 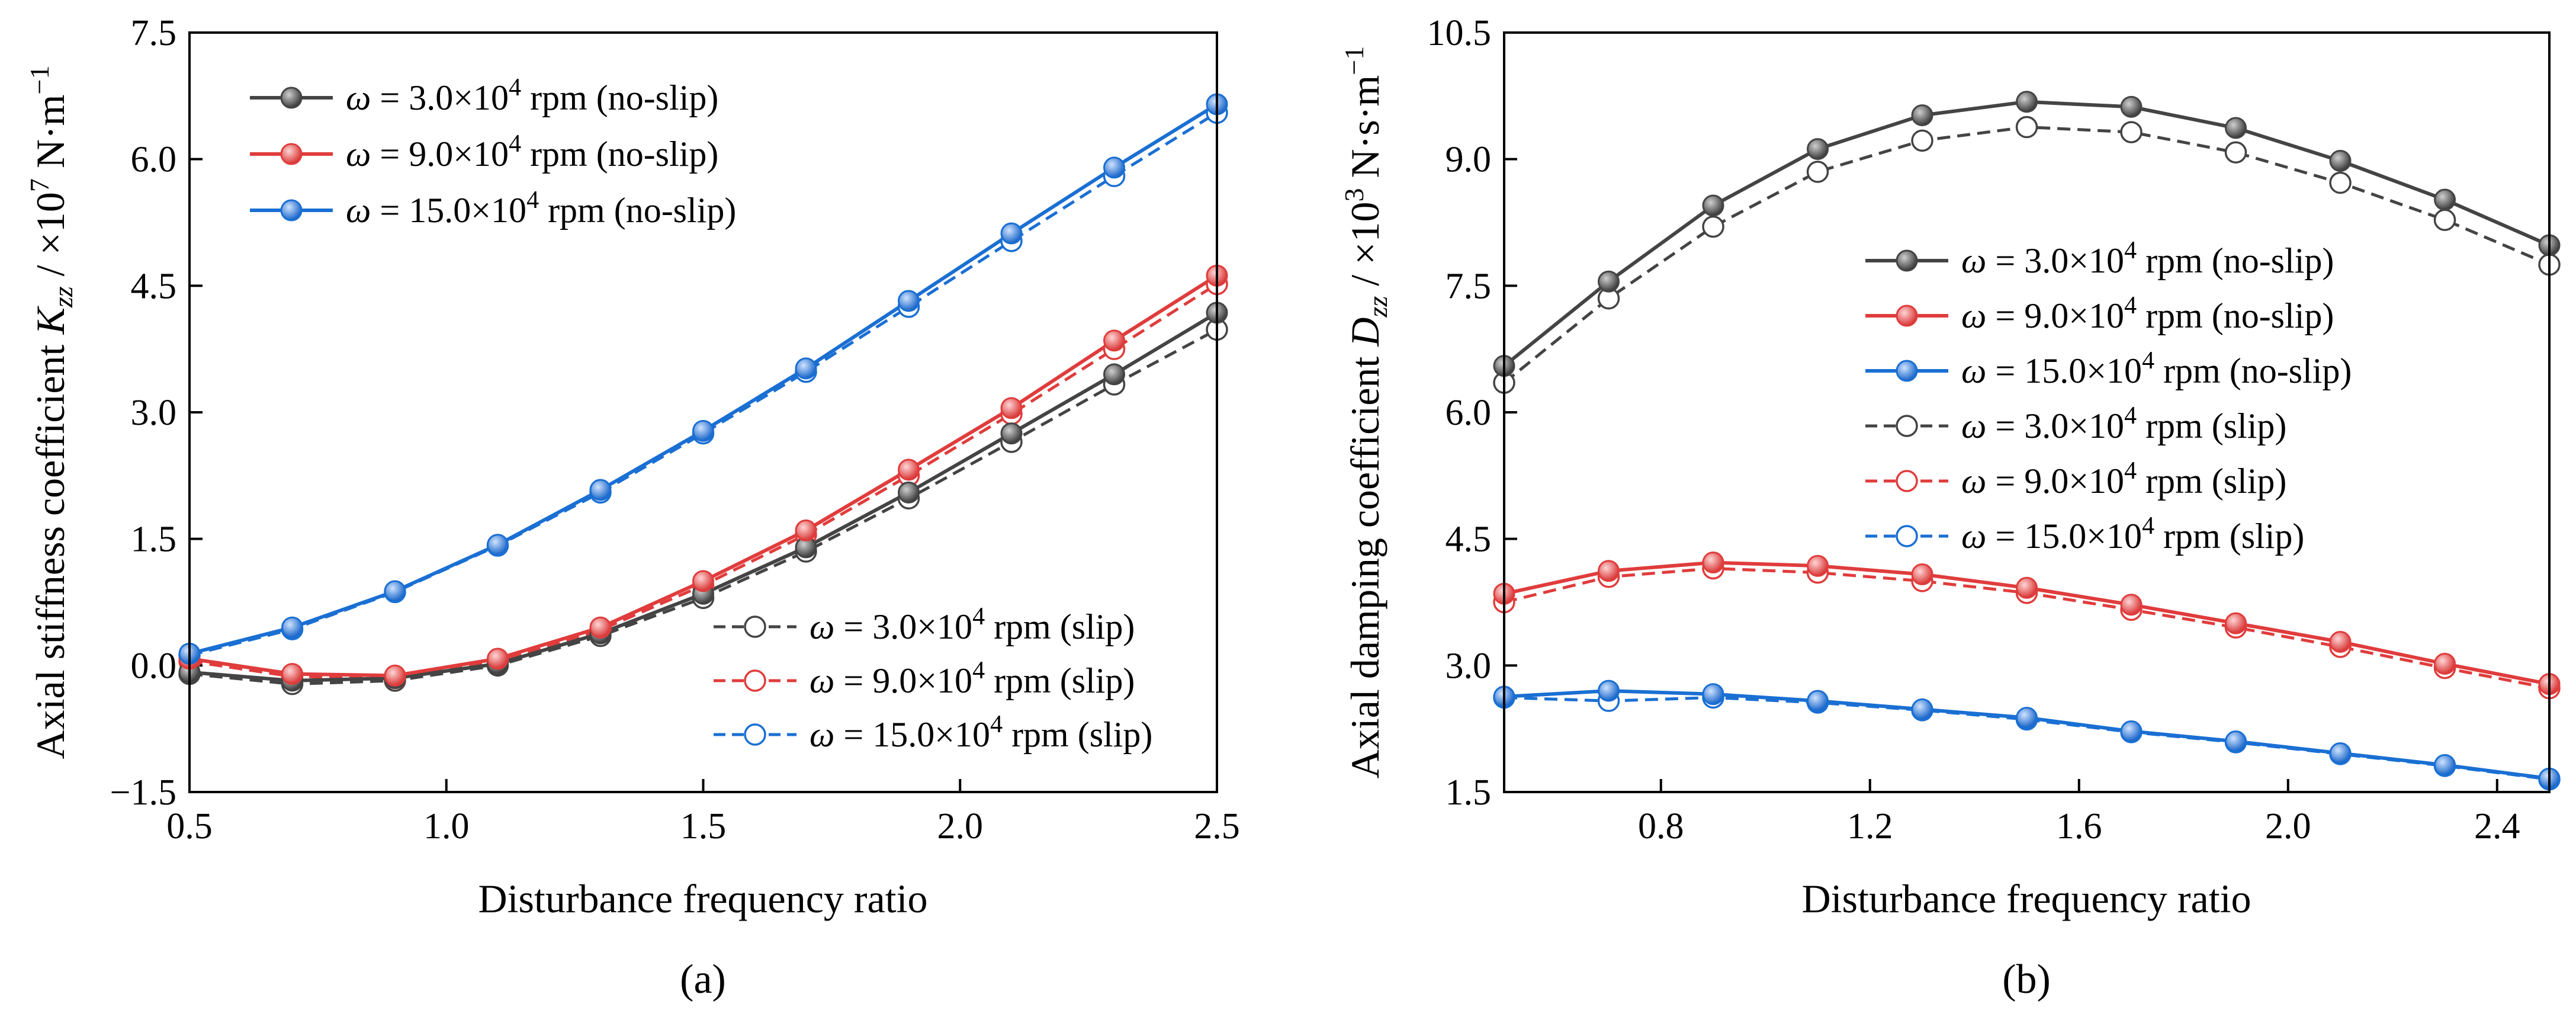 I want to click on panel-b-x-tick-label: 1.6, so click(x=2079, y=826).